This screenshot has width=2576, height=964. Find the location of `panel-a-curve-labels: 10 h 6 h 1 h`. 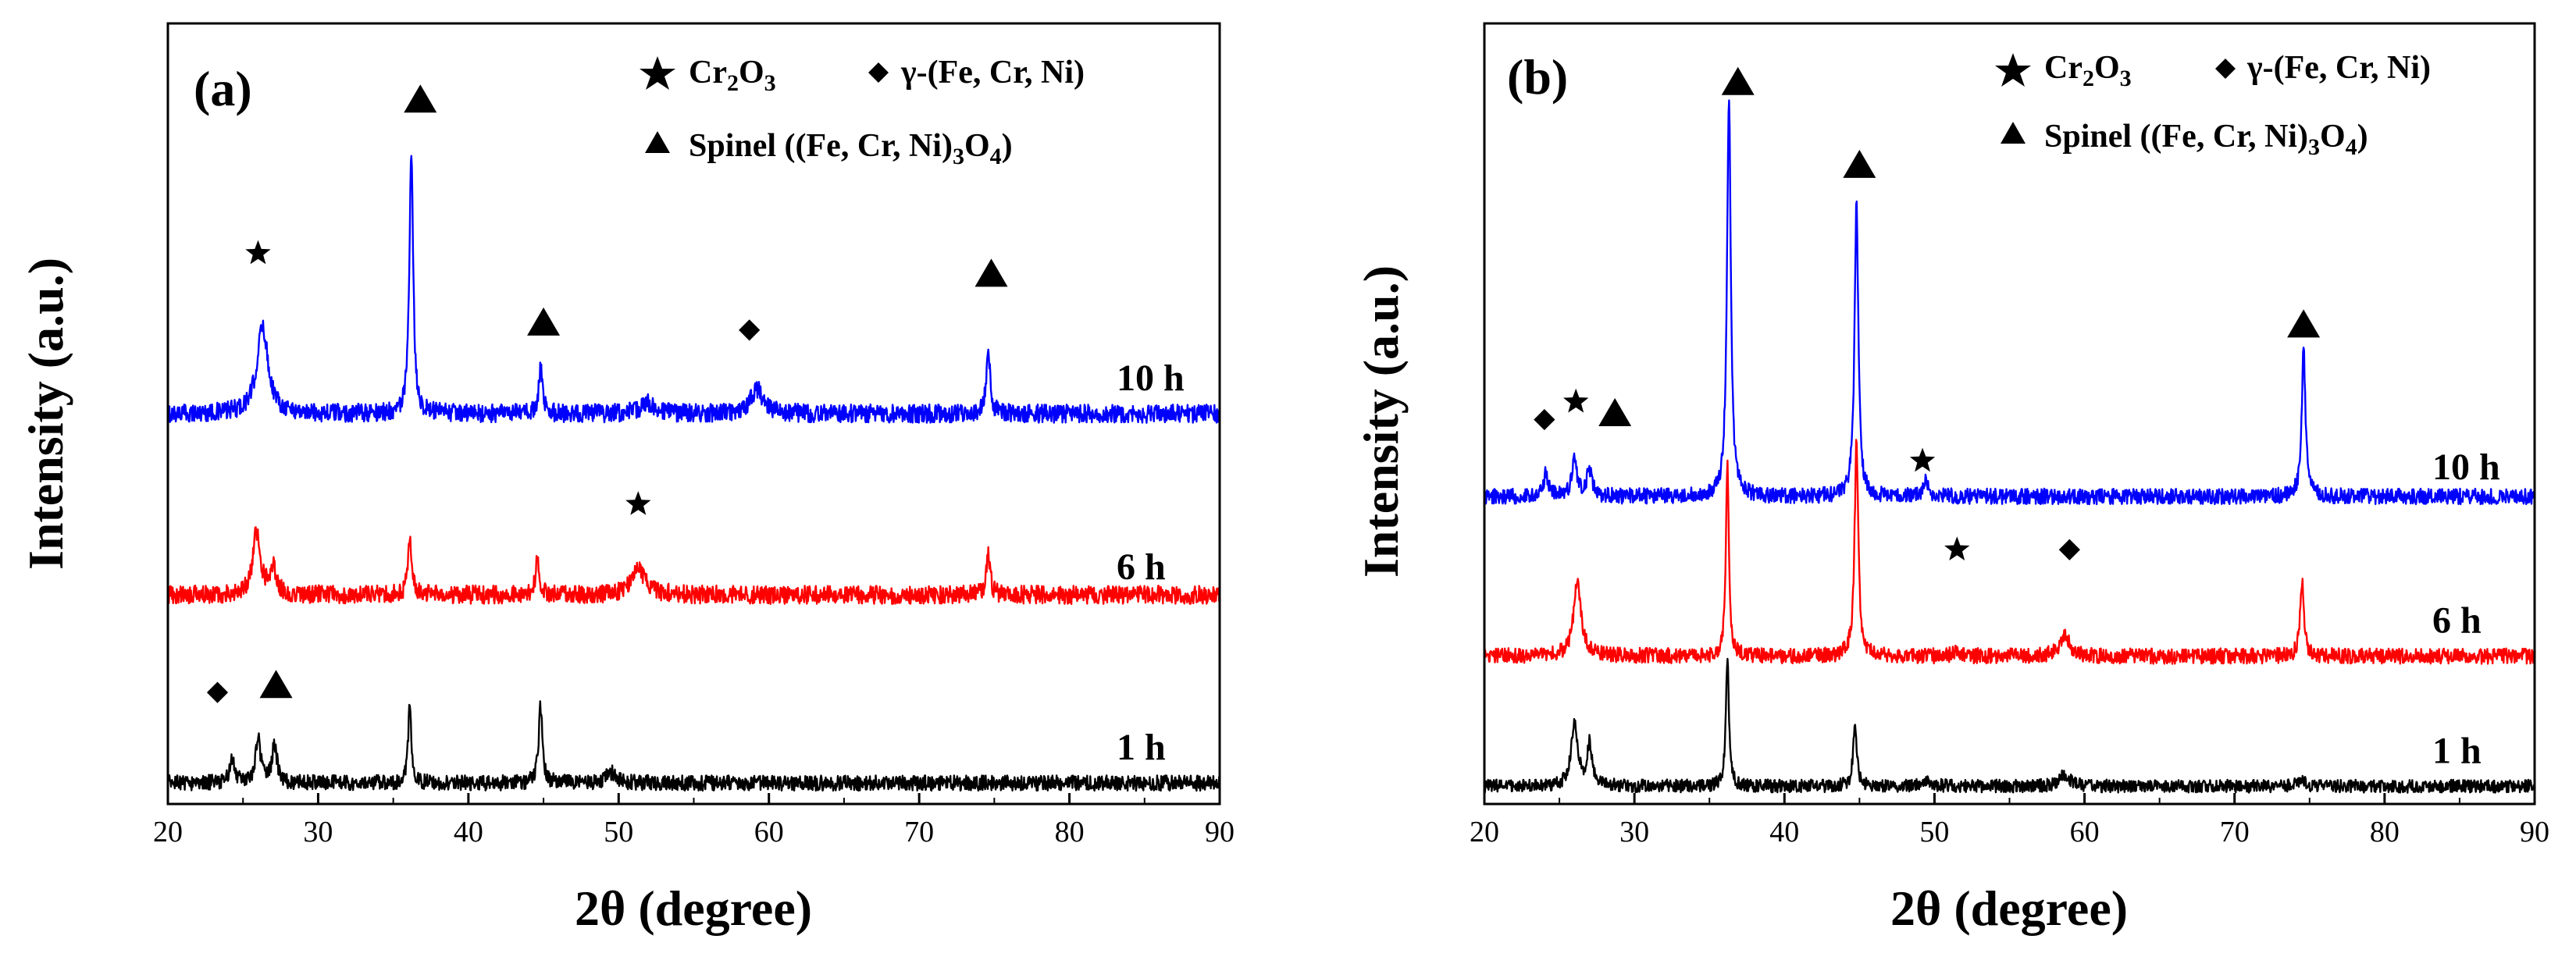

panel-a-curve-labels: 10 h 6 h 1 h is located at coordinates (1151, 562).